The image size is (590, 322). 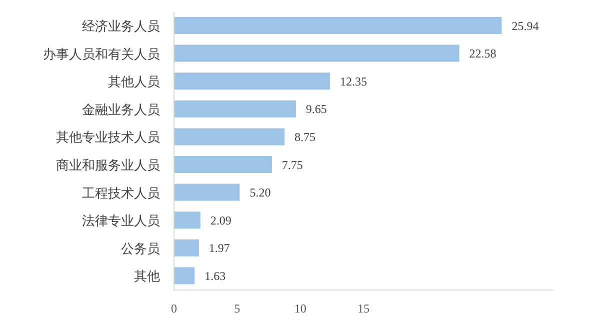 I want to click on x-tick-label: 5, so click(x=237, y=309).